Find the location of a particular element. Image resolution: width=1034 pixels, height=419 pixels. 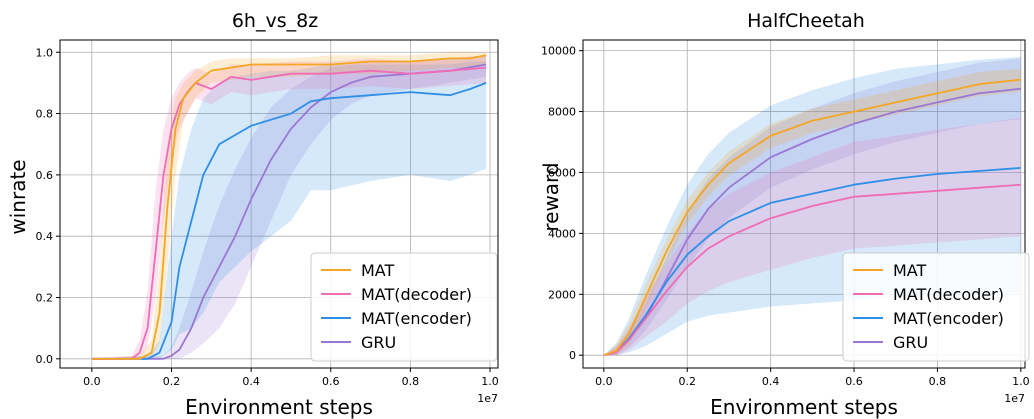

y-axis-label: winrate is located at coordinates (18, 196).